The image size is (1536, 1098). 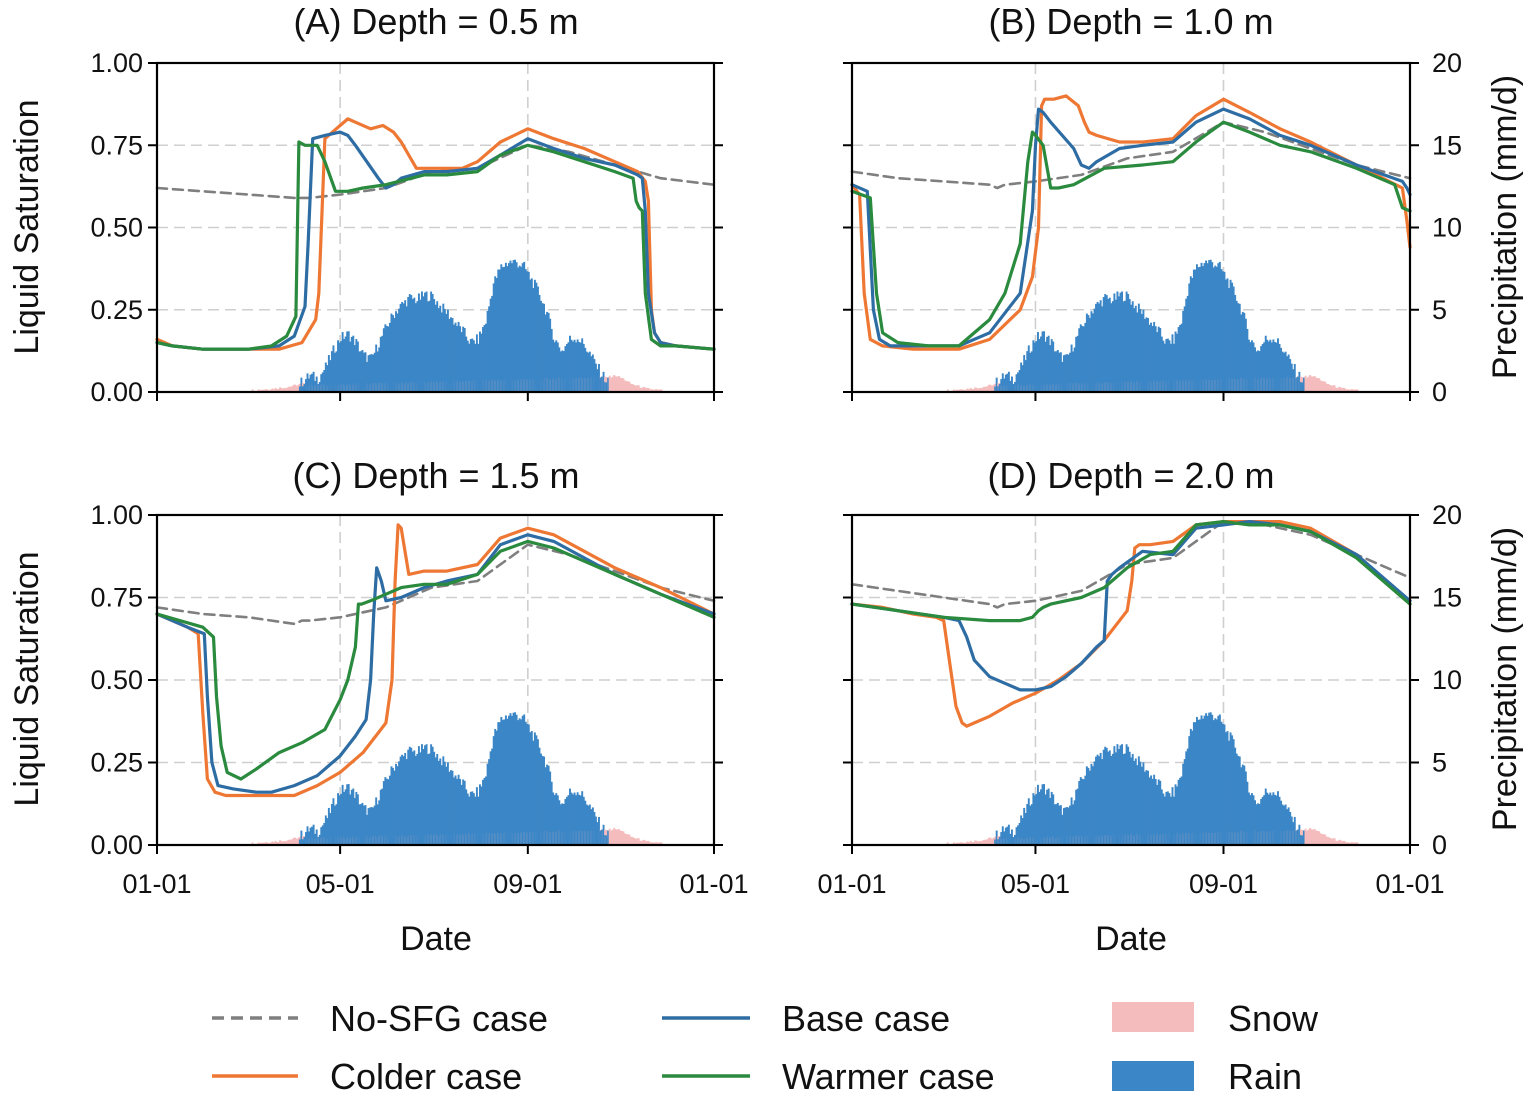 What do you see at coordinates (116, 392) in the screenshot?
I see `y-tick-label: 0.00` at bounding box center [116, 392].